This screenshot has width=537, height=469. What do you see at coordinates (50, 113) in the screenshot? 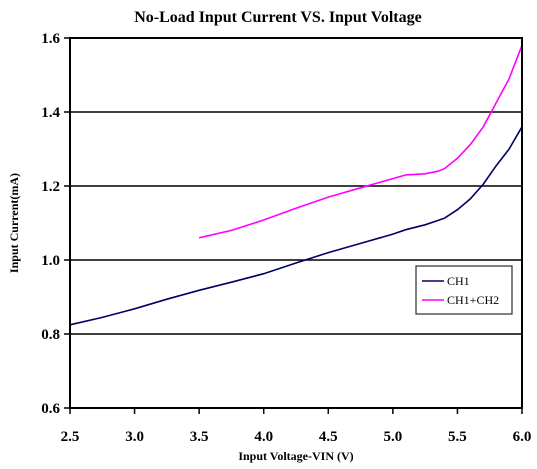
I see `y-tick-label: 1.4` at bounding box center [50, 113].